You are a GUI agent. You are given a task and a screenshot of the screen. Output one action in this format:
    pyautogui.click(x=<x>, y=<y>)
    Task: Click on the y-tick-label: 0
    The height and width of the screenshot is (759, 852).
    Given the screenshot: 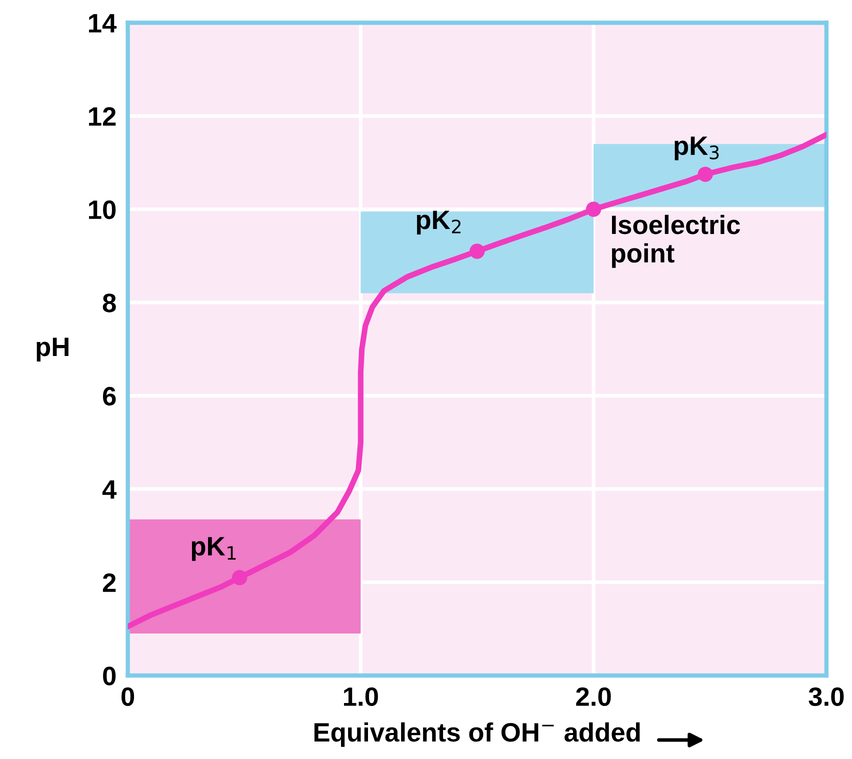 What is the action you would take?
    pyautogui.click(x=109, y=676)
    